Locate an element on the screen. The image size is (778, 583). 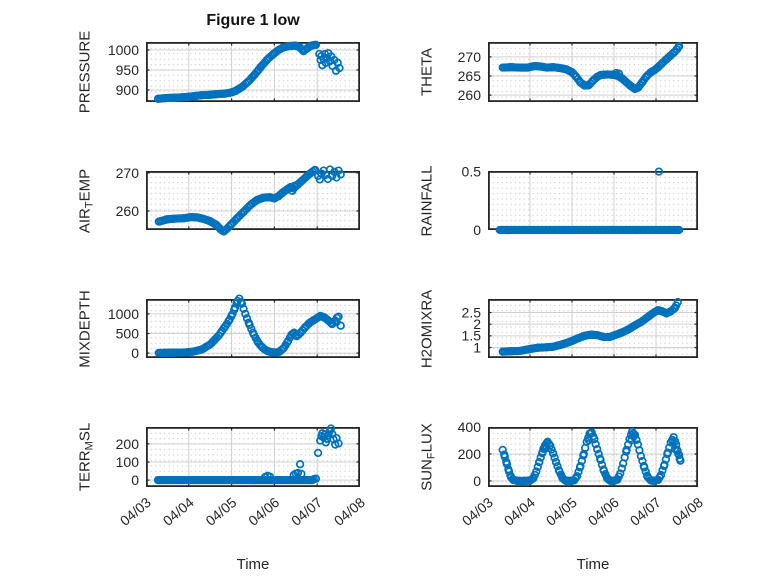
y-label-text: RAINFALL is located at coordinates (427, 200).